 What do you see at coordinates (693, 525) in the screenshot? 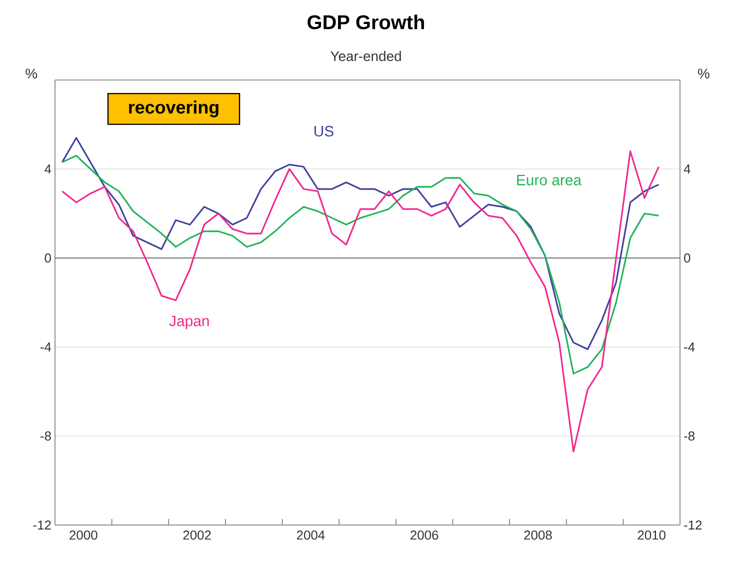
I see `y2-tick-label: -12` at bounding box center [693, 525].